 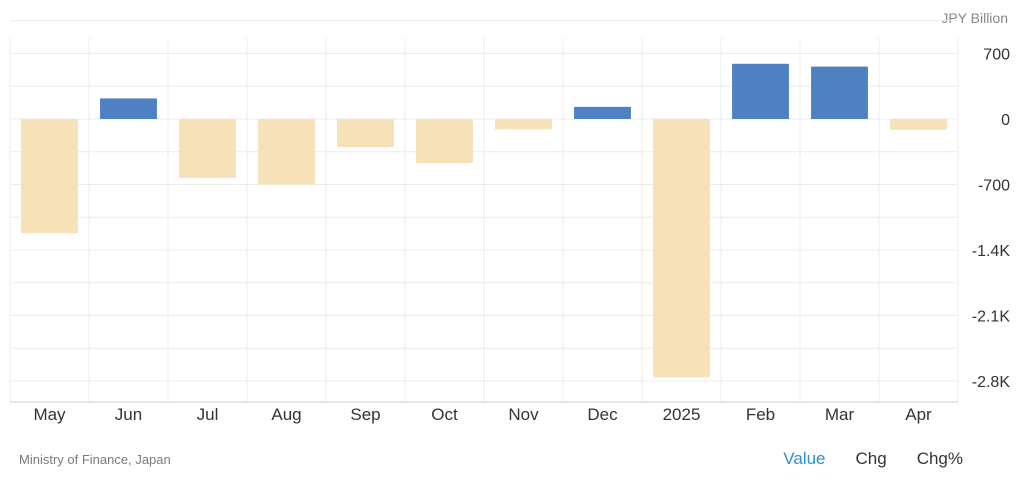 What do you see at coordinates (991, 251) in the screenshot?
I see `y-tick-label: -1.4K` at bounding box center [991, 251].